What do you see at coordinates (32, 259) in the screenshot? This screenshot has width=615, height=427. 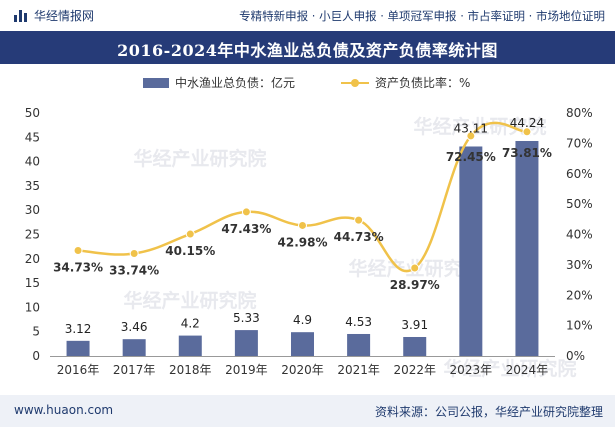 I see `y-left-tick-label: 20` at bounding box center [32, 259].